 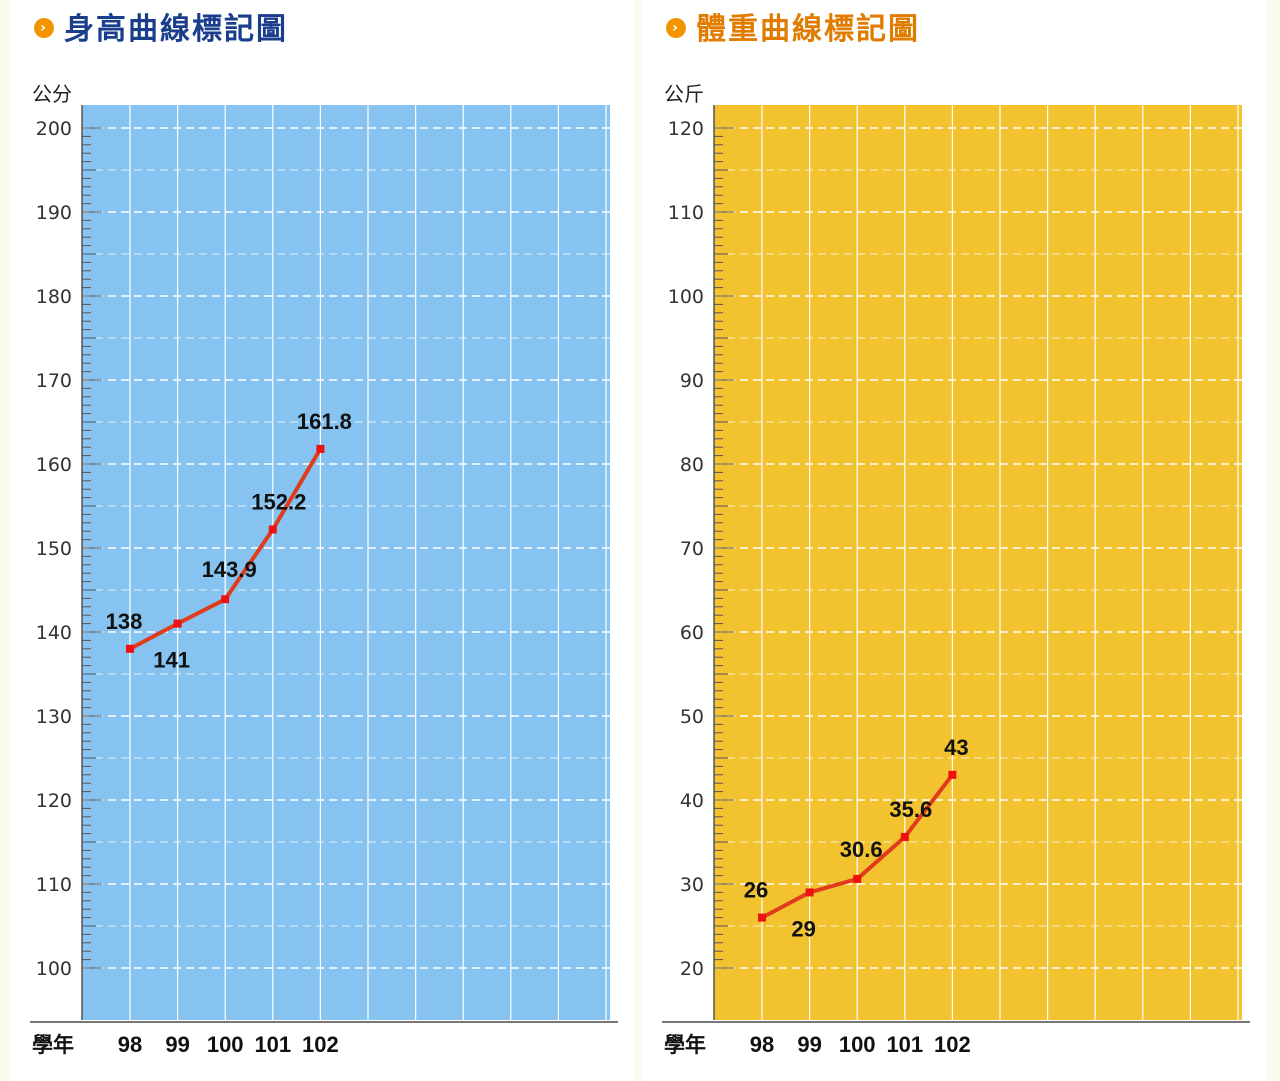 I want to click on height-data-label: 138, so click(x=124, y=621).